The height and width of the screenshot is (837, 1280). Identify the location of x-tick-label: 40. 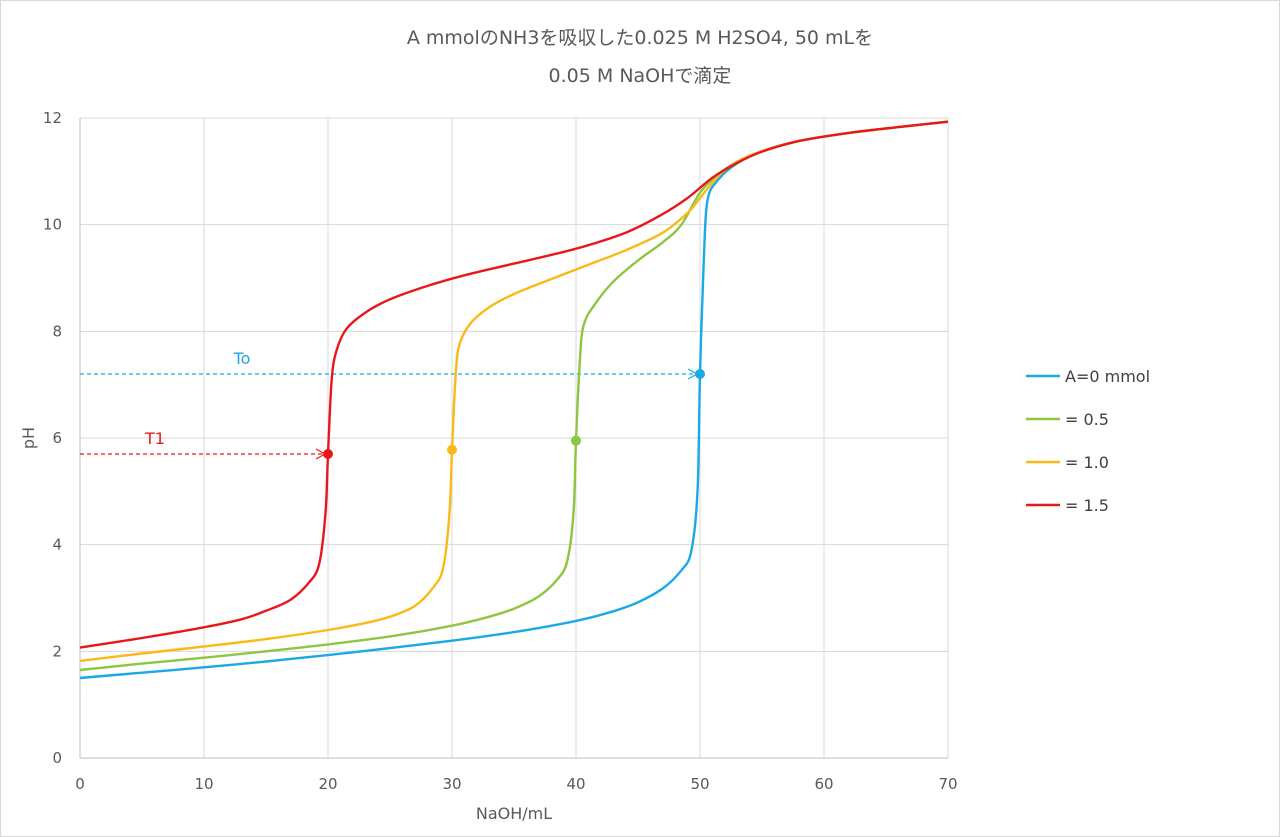
(575, 784).